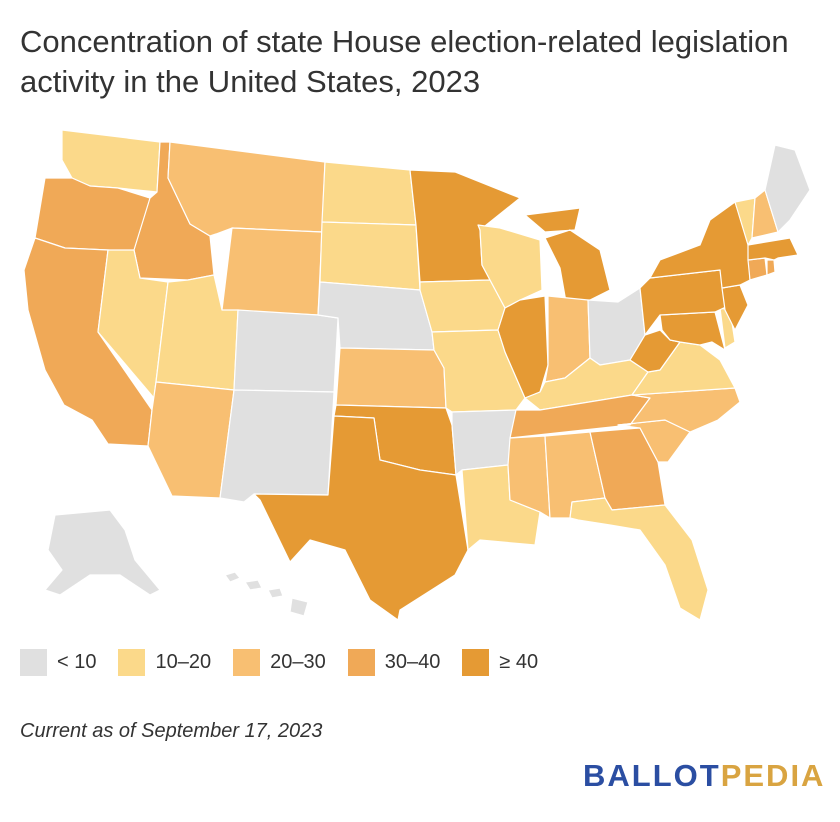  I want to click on legend-item-lt10: < 10, so click(58, 662).